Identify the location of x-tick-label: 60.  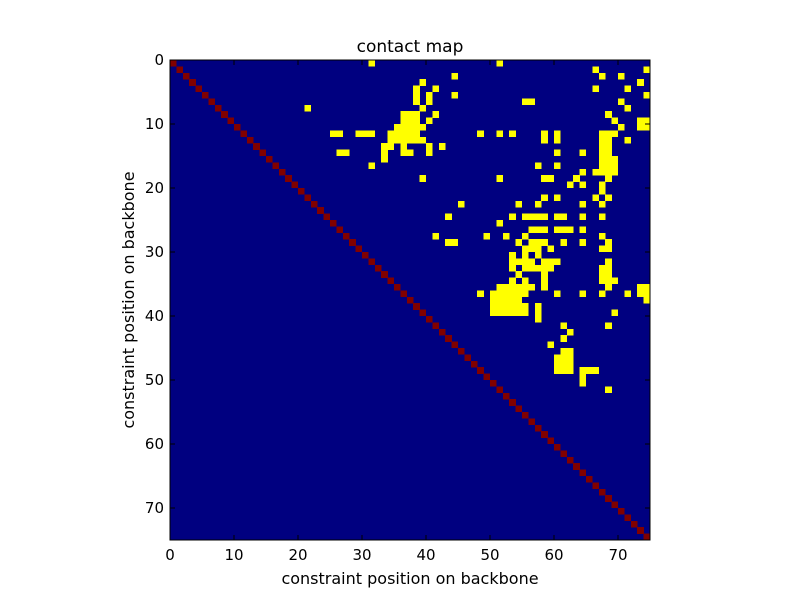
(553, 555).